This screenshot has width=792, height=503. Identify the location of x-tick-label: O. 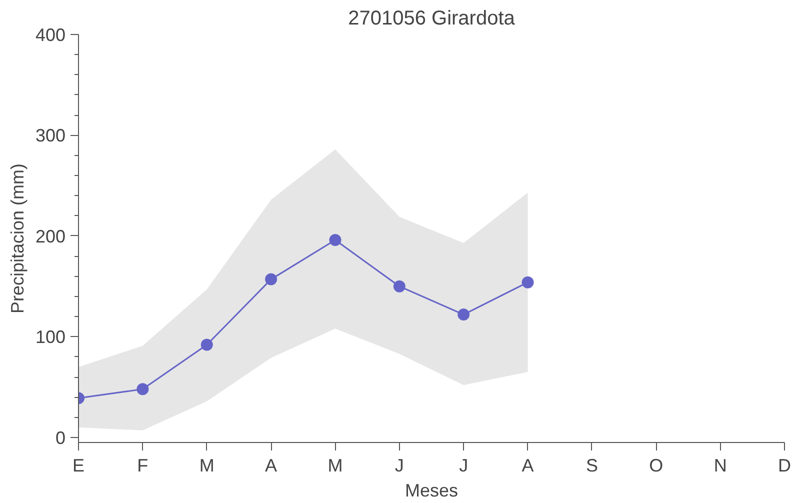
(656, 466).